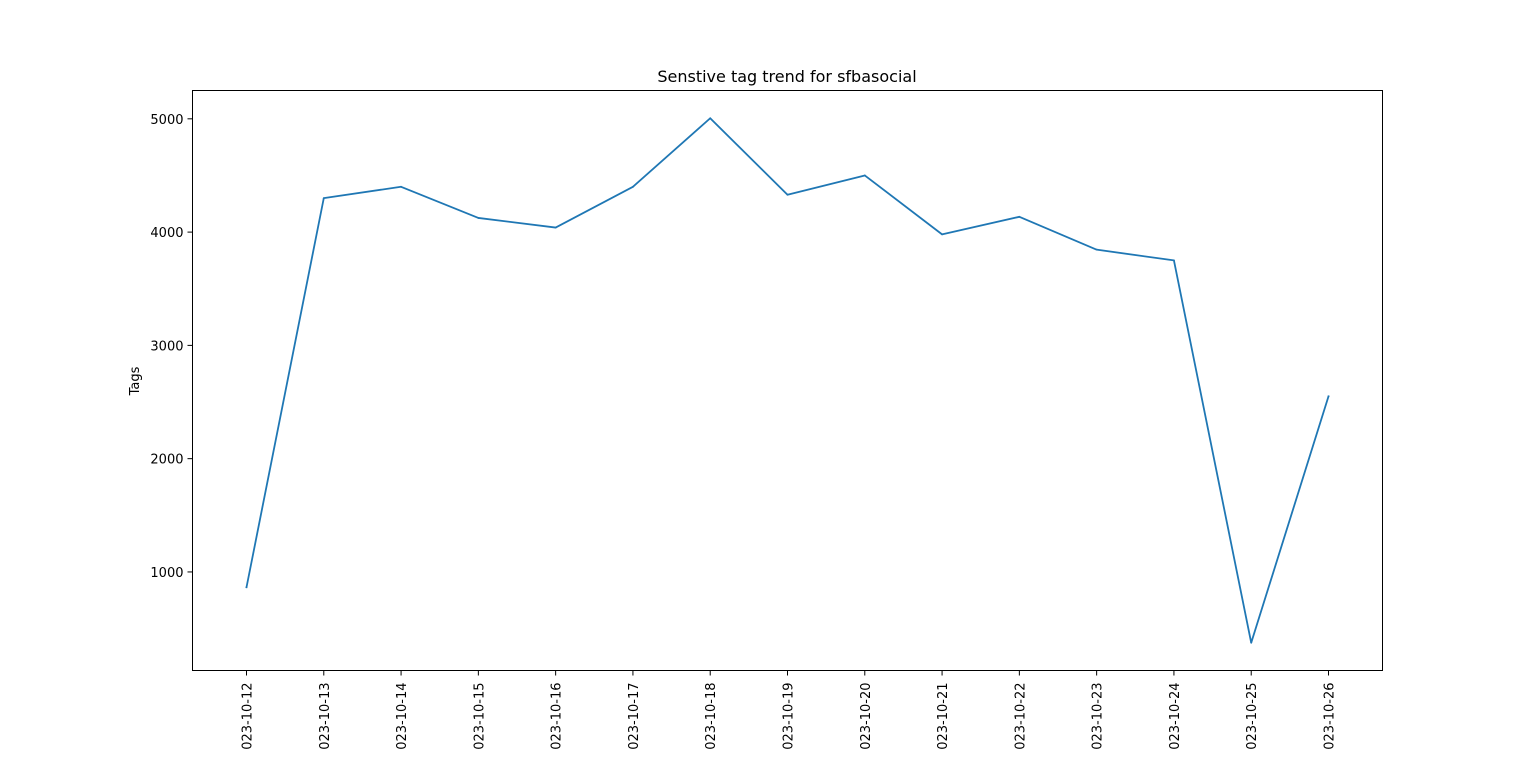 This screenshot has width=1536, height=758. What do you see at coordinates (711, 716) in the screenshot?
I see `x-tick-label: 023-10-18` at bounding box center [711, 716].